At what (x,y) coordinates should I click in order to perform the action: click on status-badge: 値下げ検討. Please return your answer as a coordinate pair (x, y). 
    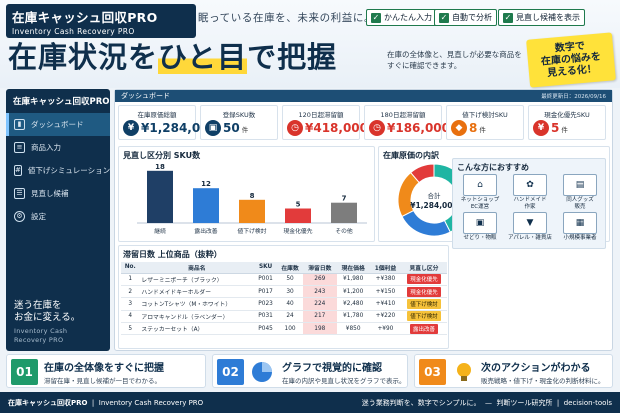
    Looking at the image, I should click on (424, 316).